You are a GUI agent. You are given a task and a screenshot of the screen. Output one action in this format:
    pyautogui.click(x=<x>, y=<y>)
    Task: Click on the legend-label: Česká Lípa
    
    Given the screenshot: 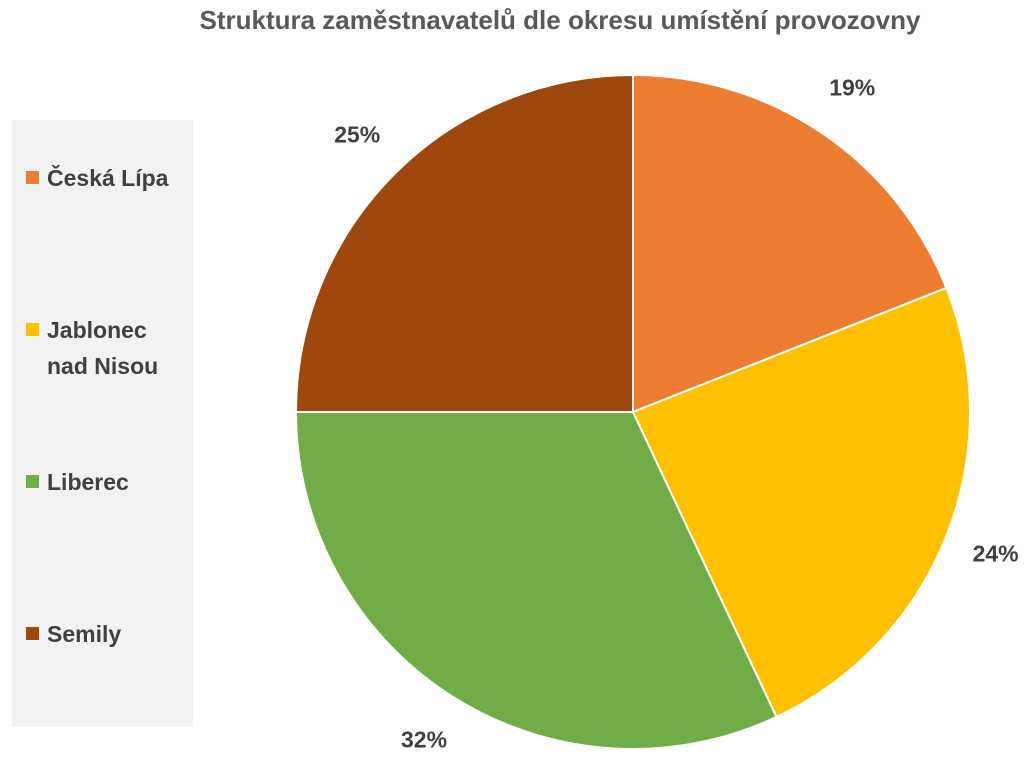 What is the action you would take?
    pyautogui.click(x=108, y=178)
    